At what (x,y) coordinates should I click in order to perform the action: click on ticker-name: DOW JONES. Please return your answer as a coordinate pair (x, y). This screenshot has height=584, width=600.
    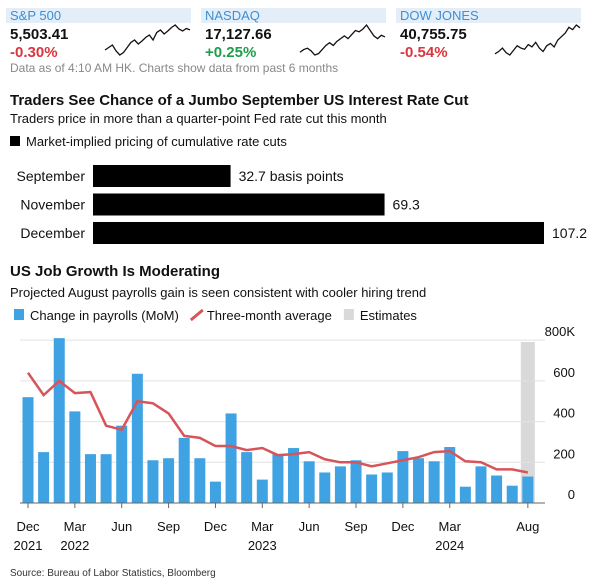
    Looking at the image, I should click on (439, 15).